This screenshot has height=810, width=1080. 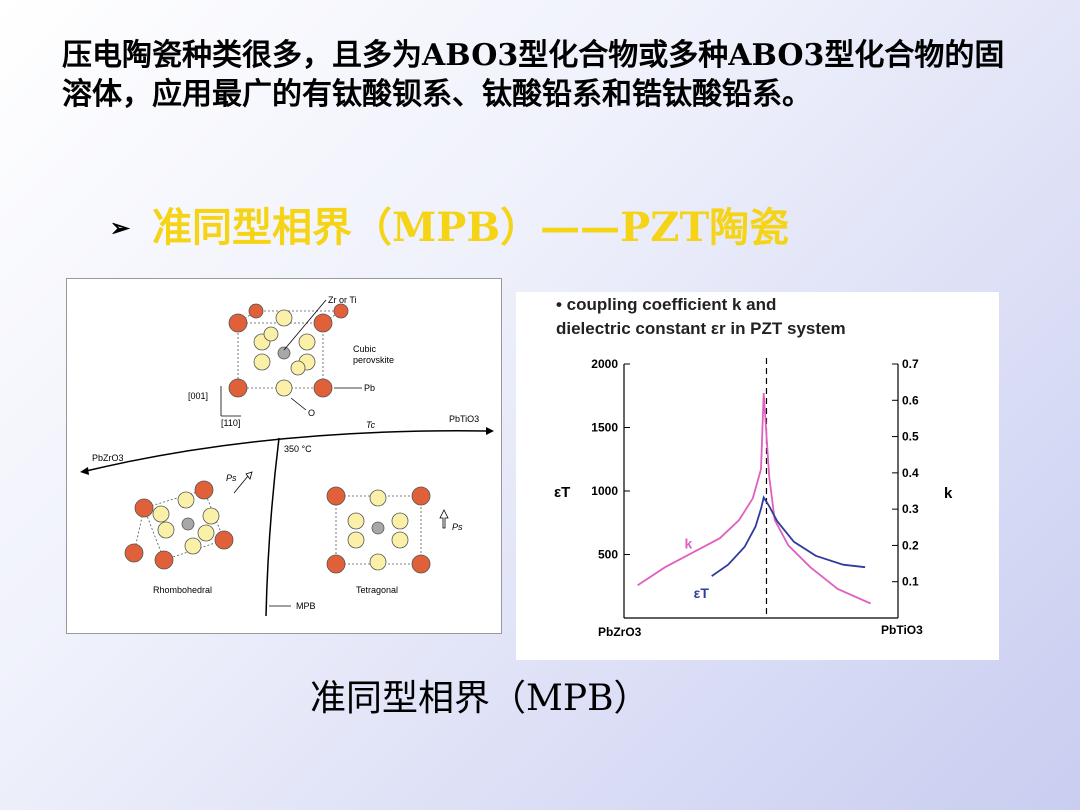 I want to click on rhombo-atom-b, so click(x=188, y=524).